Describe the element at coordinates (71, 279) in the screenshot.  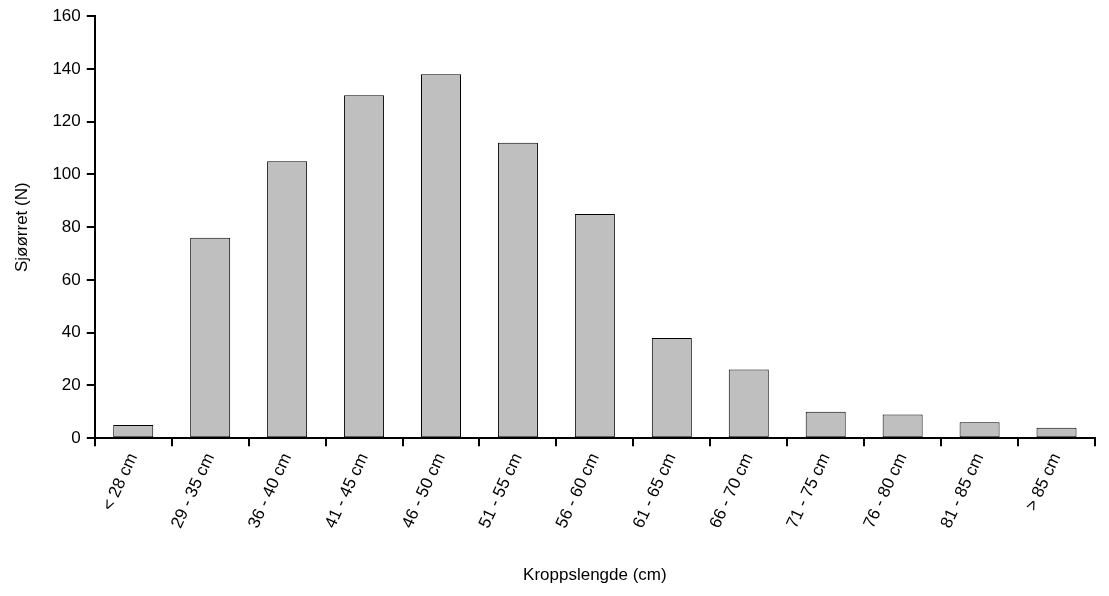
I see `y-tick-label: 60` at that location.